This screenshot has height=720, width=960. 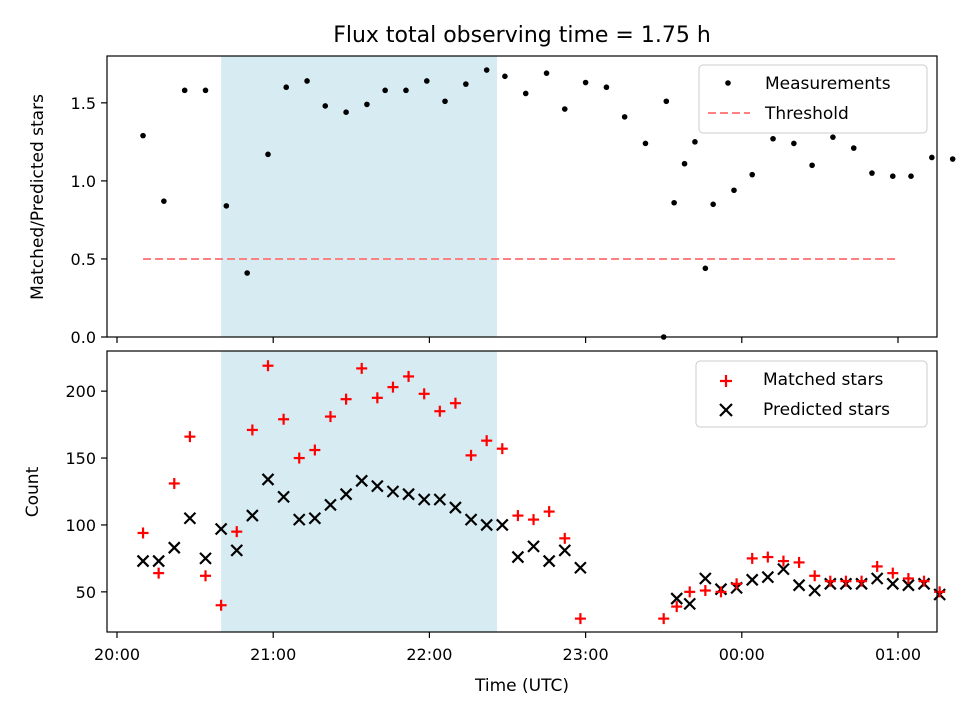 I want to click on y-tick-label: 1.5, so click(x=83, y=103).